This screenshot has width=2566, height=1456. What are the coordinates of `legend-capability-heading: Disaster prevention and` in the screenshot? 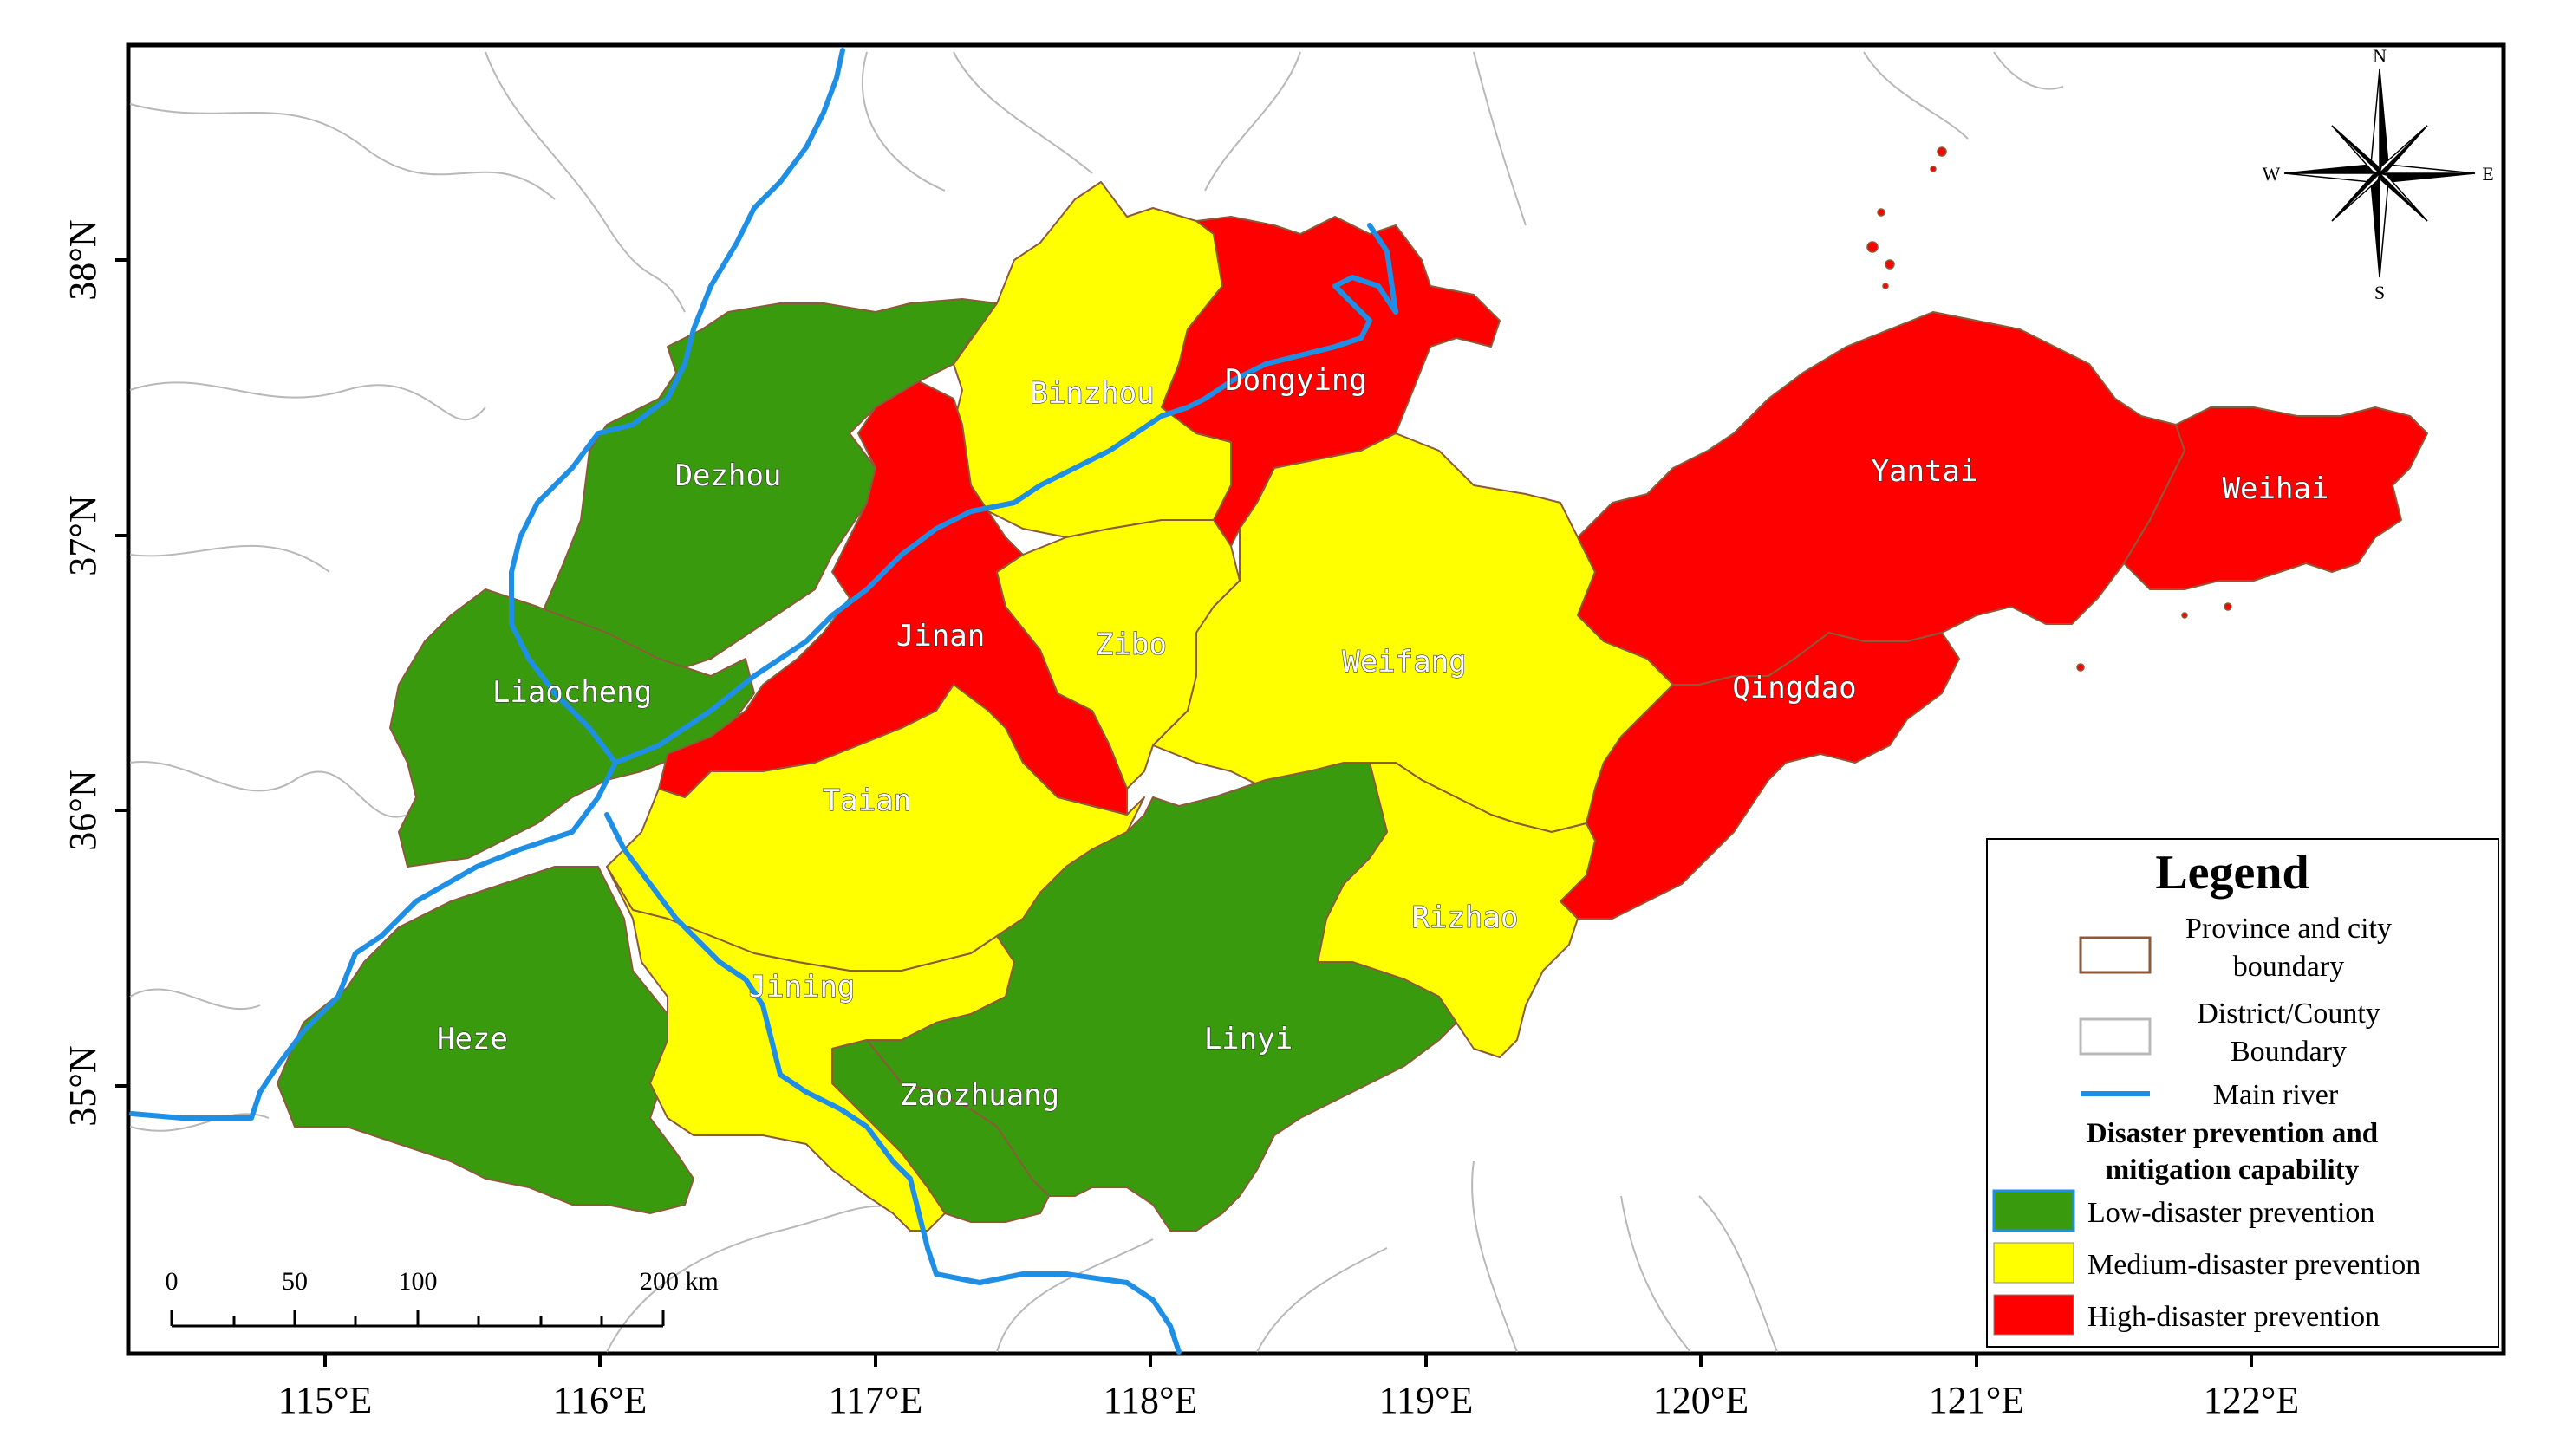 It's located at (2232, 1133).